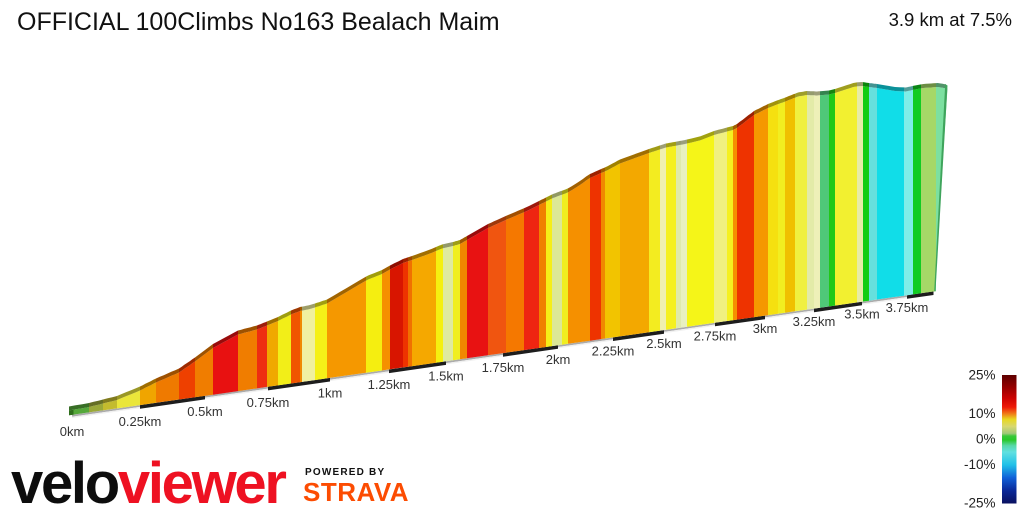  I want to click on svg-text: 1.25km, so click(389, 384).